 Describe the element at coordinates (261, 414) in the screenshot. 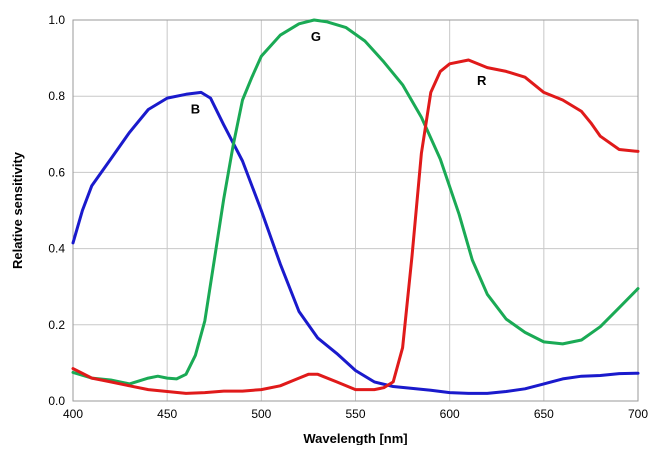

I see `x-tick-label: 500` at that location.